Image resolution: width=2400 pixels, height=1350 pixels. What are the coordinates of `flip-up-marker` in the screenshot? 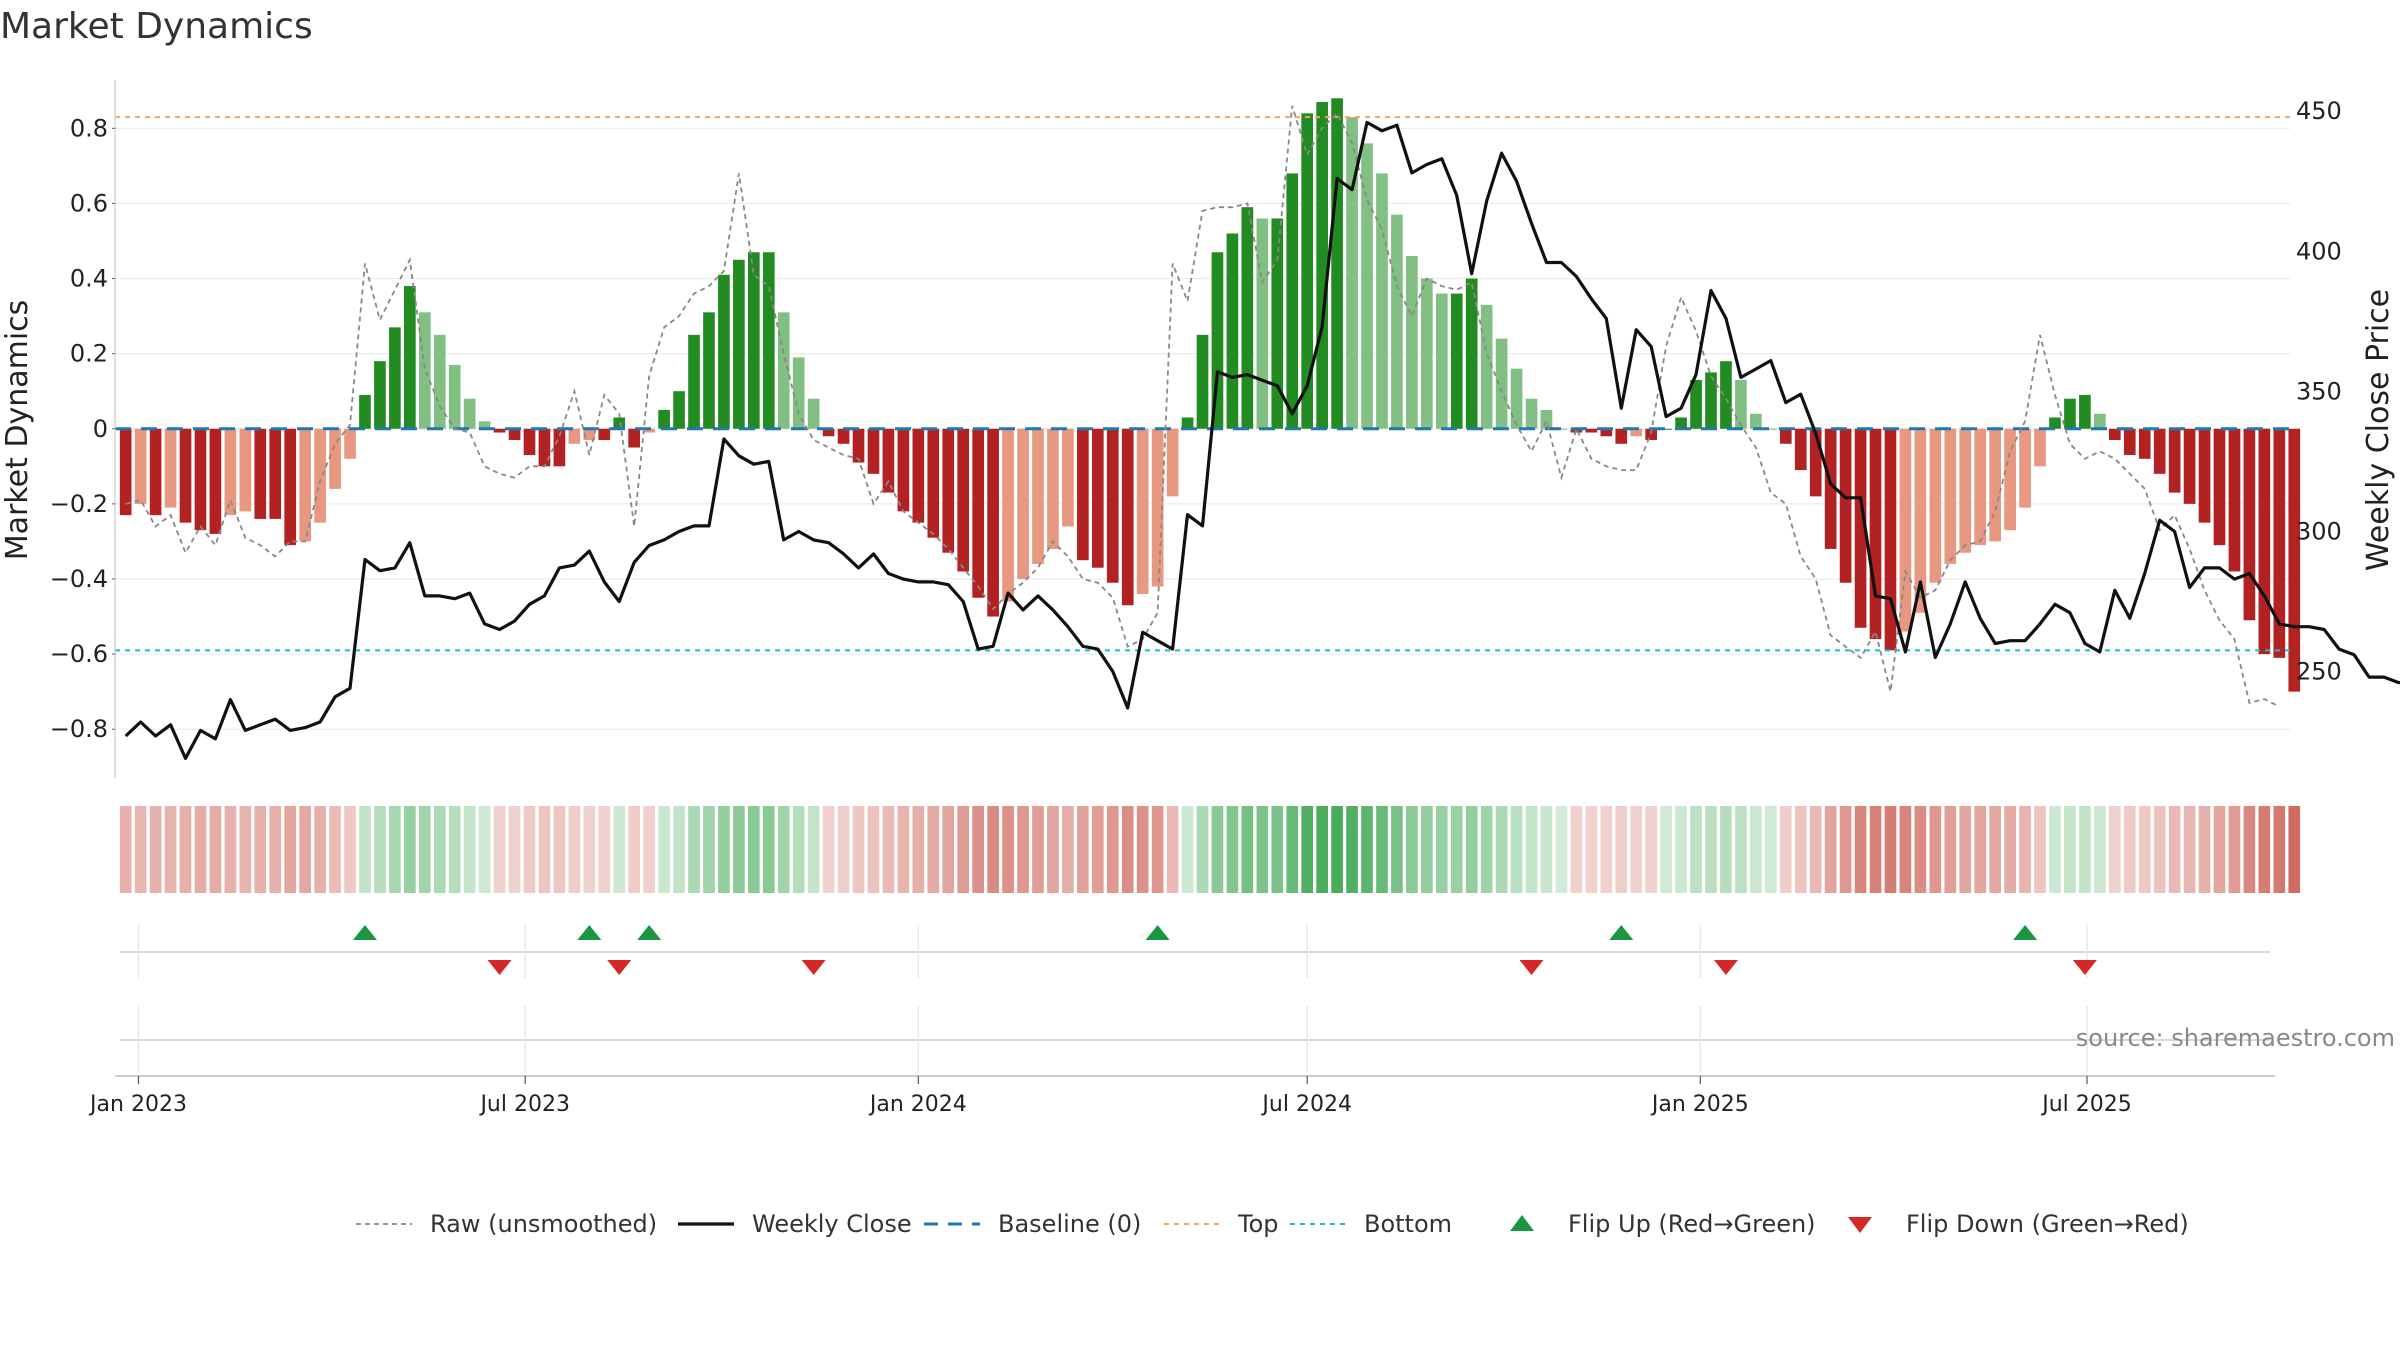 It's located at (1621, 932).